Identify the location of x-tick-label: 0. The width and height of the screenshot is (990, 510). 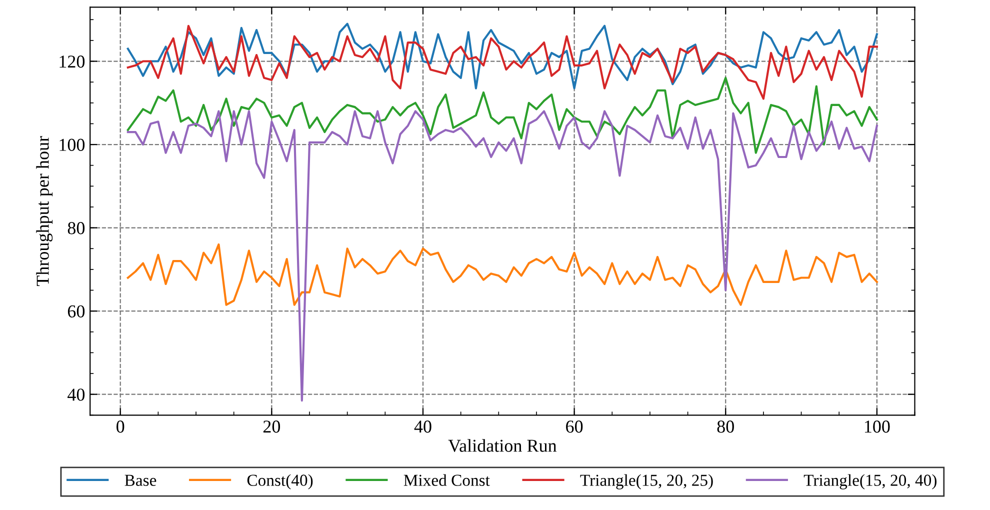
(120, 426).